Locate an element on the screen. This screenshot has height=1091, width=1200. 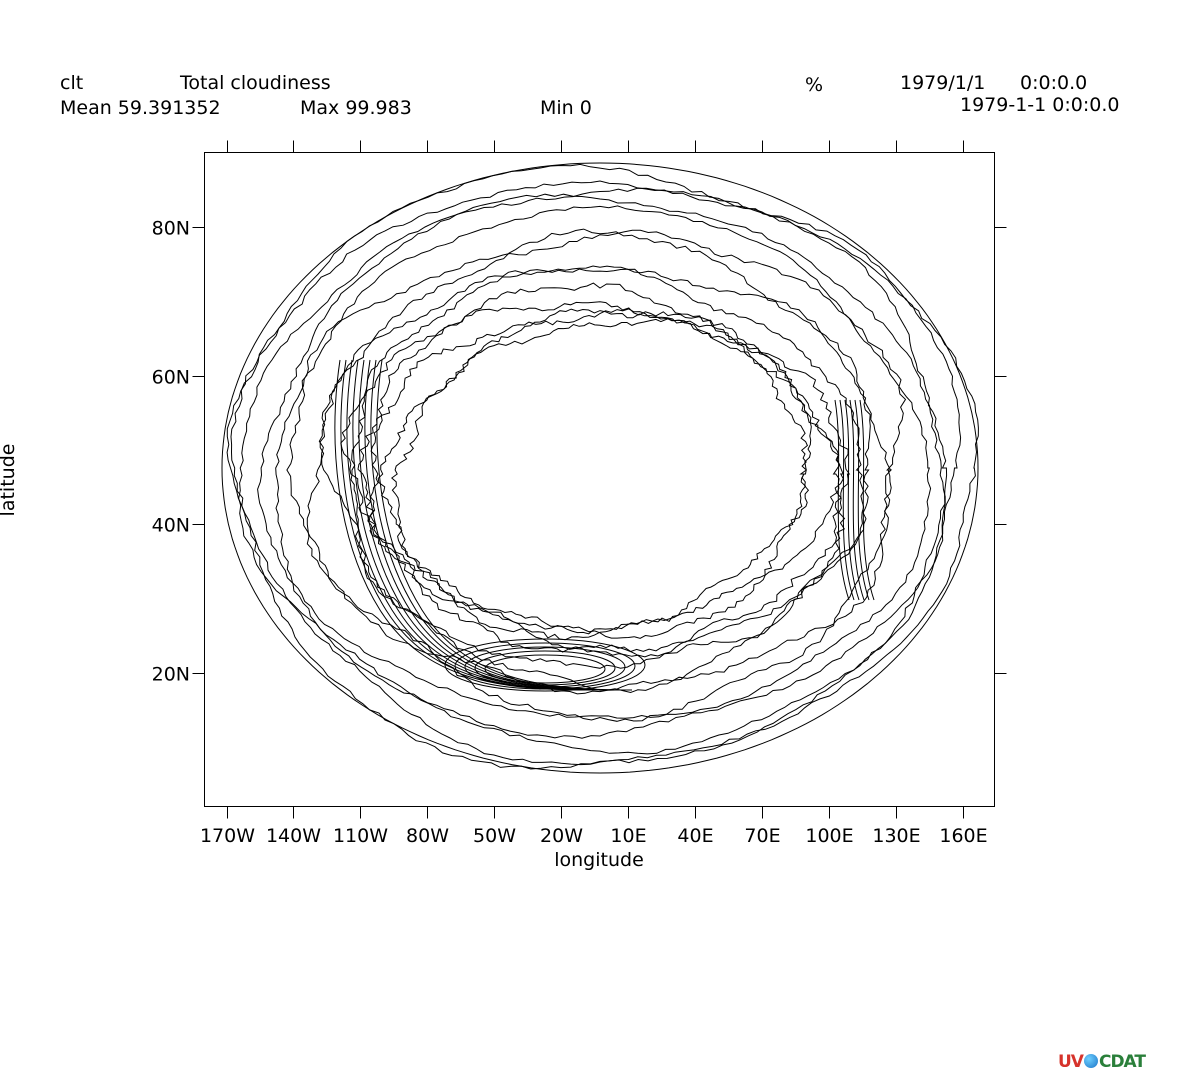
x-tick-label: 10E is located at coordinates (628, 836).